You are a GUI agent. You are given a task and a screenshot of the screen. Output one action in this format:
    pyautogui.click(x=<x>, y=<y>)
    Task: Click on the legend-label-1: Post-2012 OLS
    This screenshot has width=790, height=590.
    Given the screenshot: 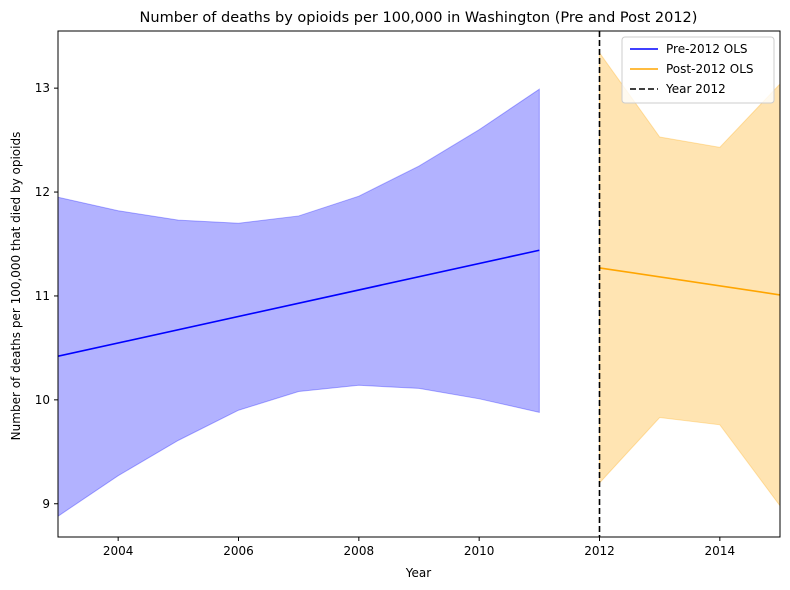 What is the action you would take?
    pyautogui.click(x=710, y=69)
    